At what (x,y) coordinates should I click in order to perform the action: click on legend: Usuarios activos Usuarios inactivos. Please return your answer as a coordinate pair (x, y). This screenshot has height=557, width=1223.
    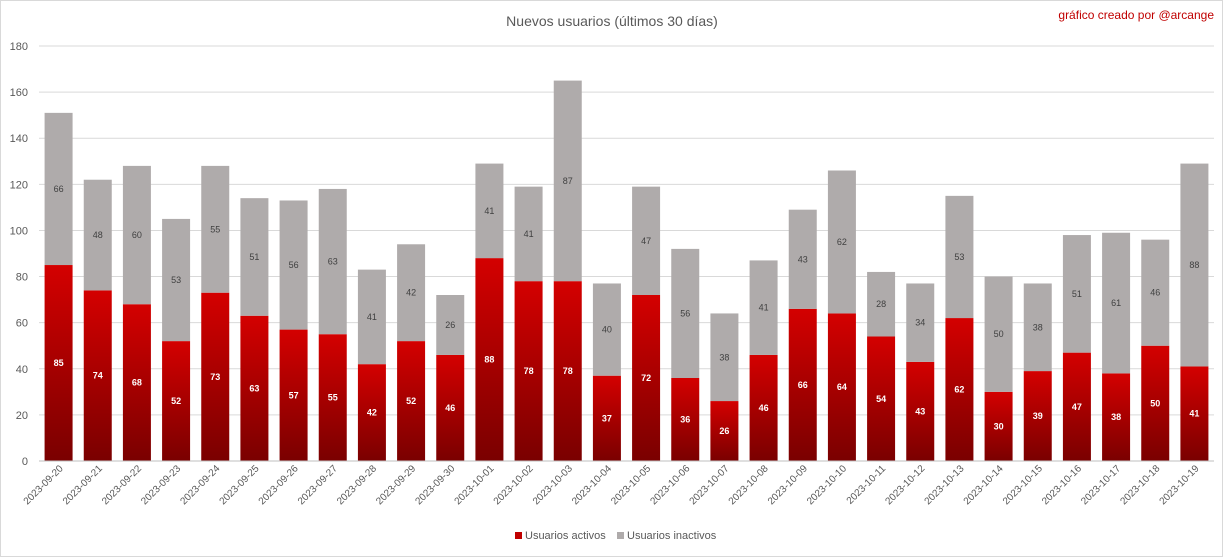
    Looking at the image, I should click on (616, 536).